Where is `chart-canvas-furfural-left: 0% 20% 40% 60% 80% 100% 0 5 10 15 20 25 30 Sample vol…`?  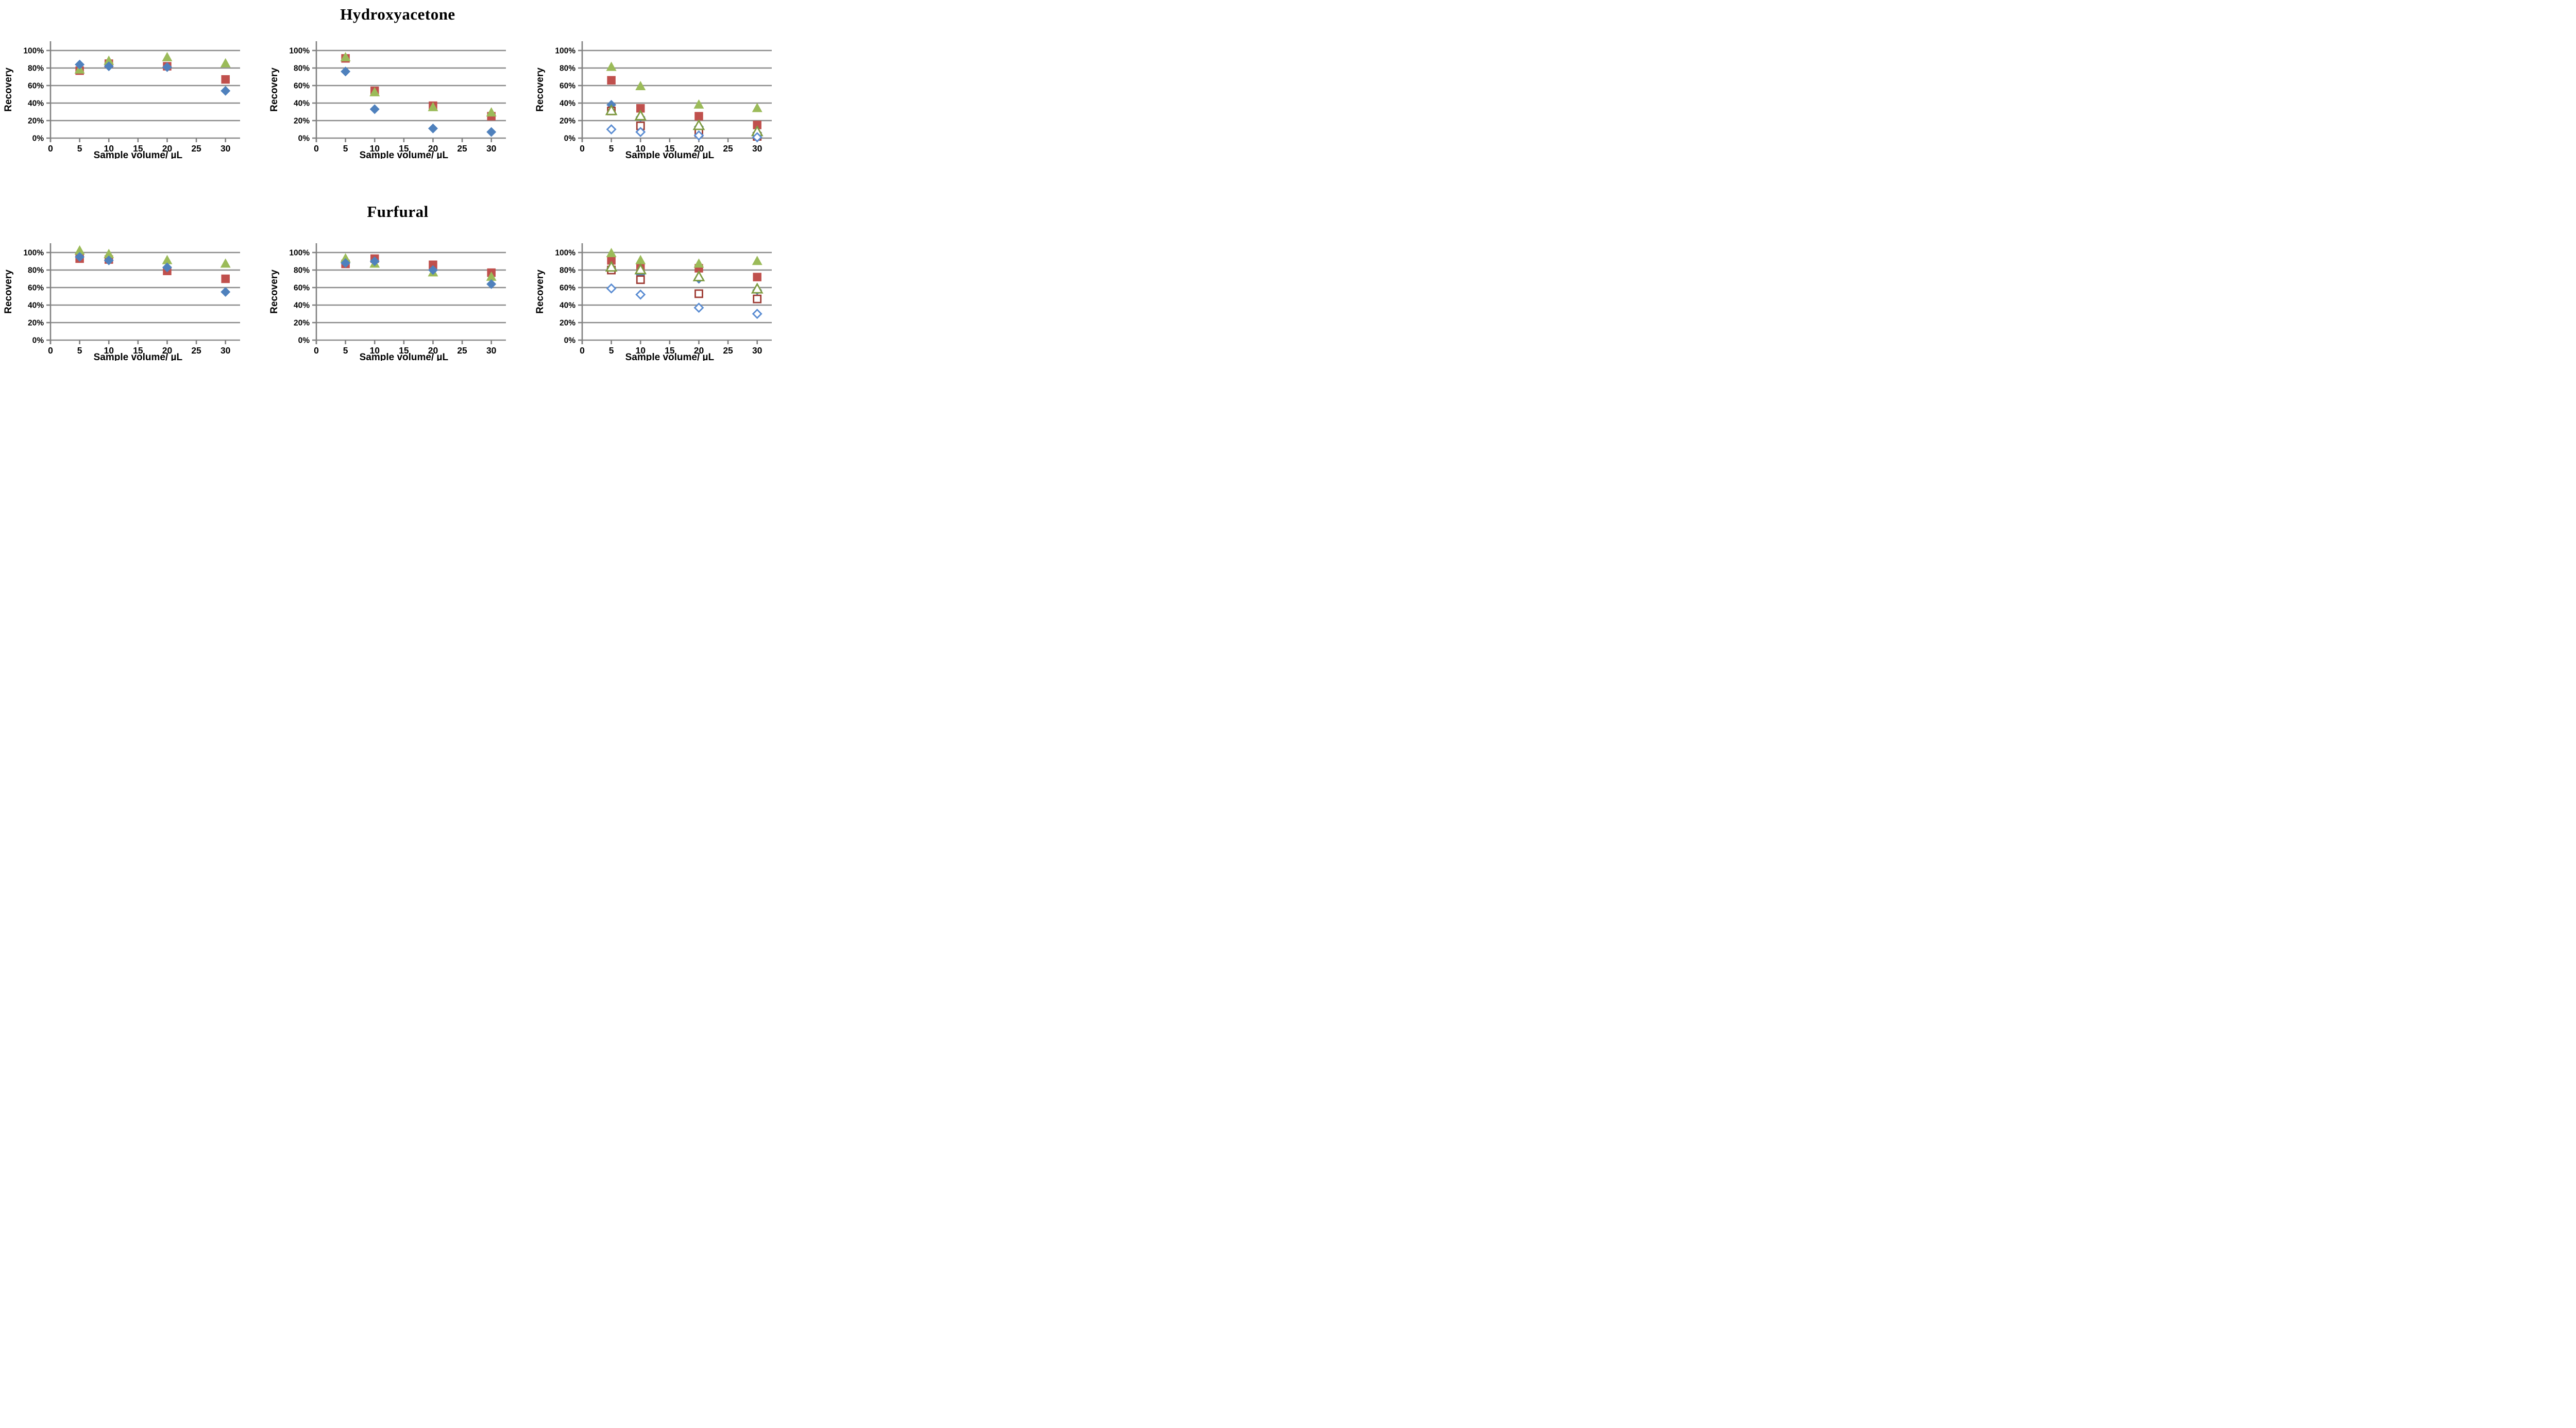 chart-canvas-furfural-left: 0% 20% 40% 60% 80% 100% 0 5 10 15 20 25 30 Sample vol… is located at coordinates (121, 302).